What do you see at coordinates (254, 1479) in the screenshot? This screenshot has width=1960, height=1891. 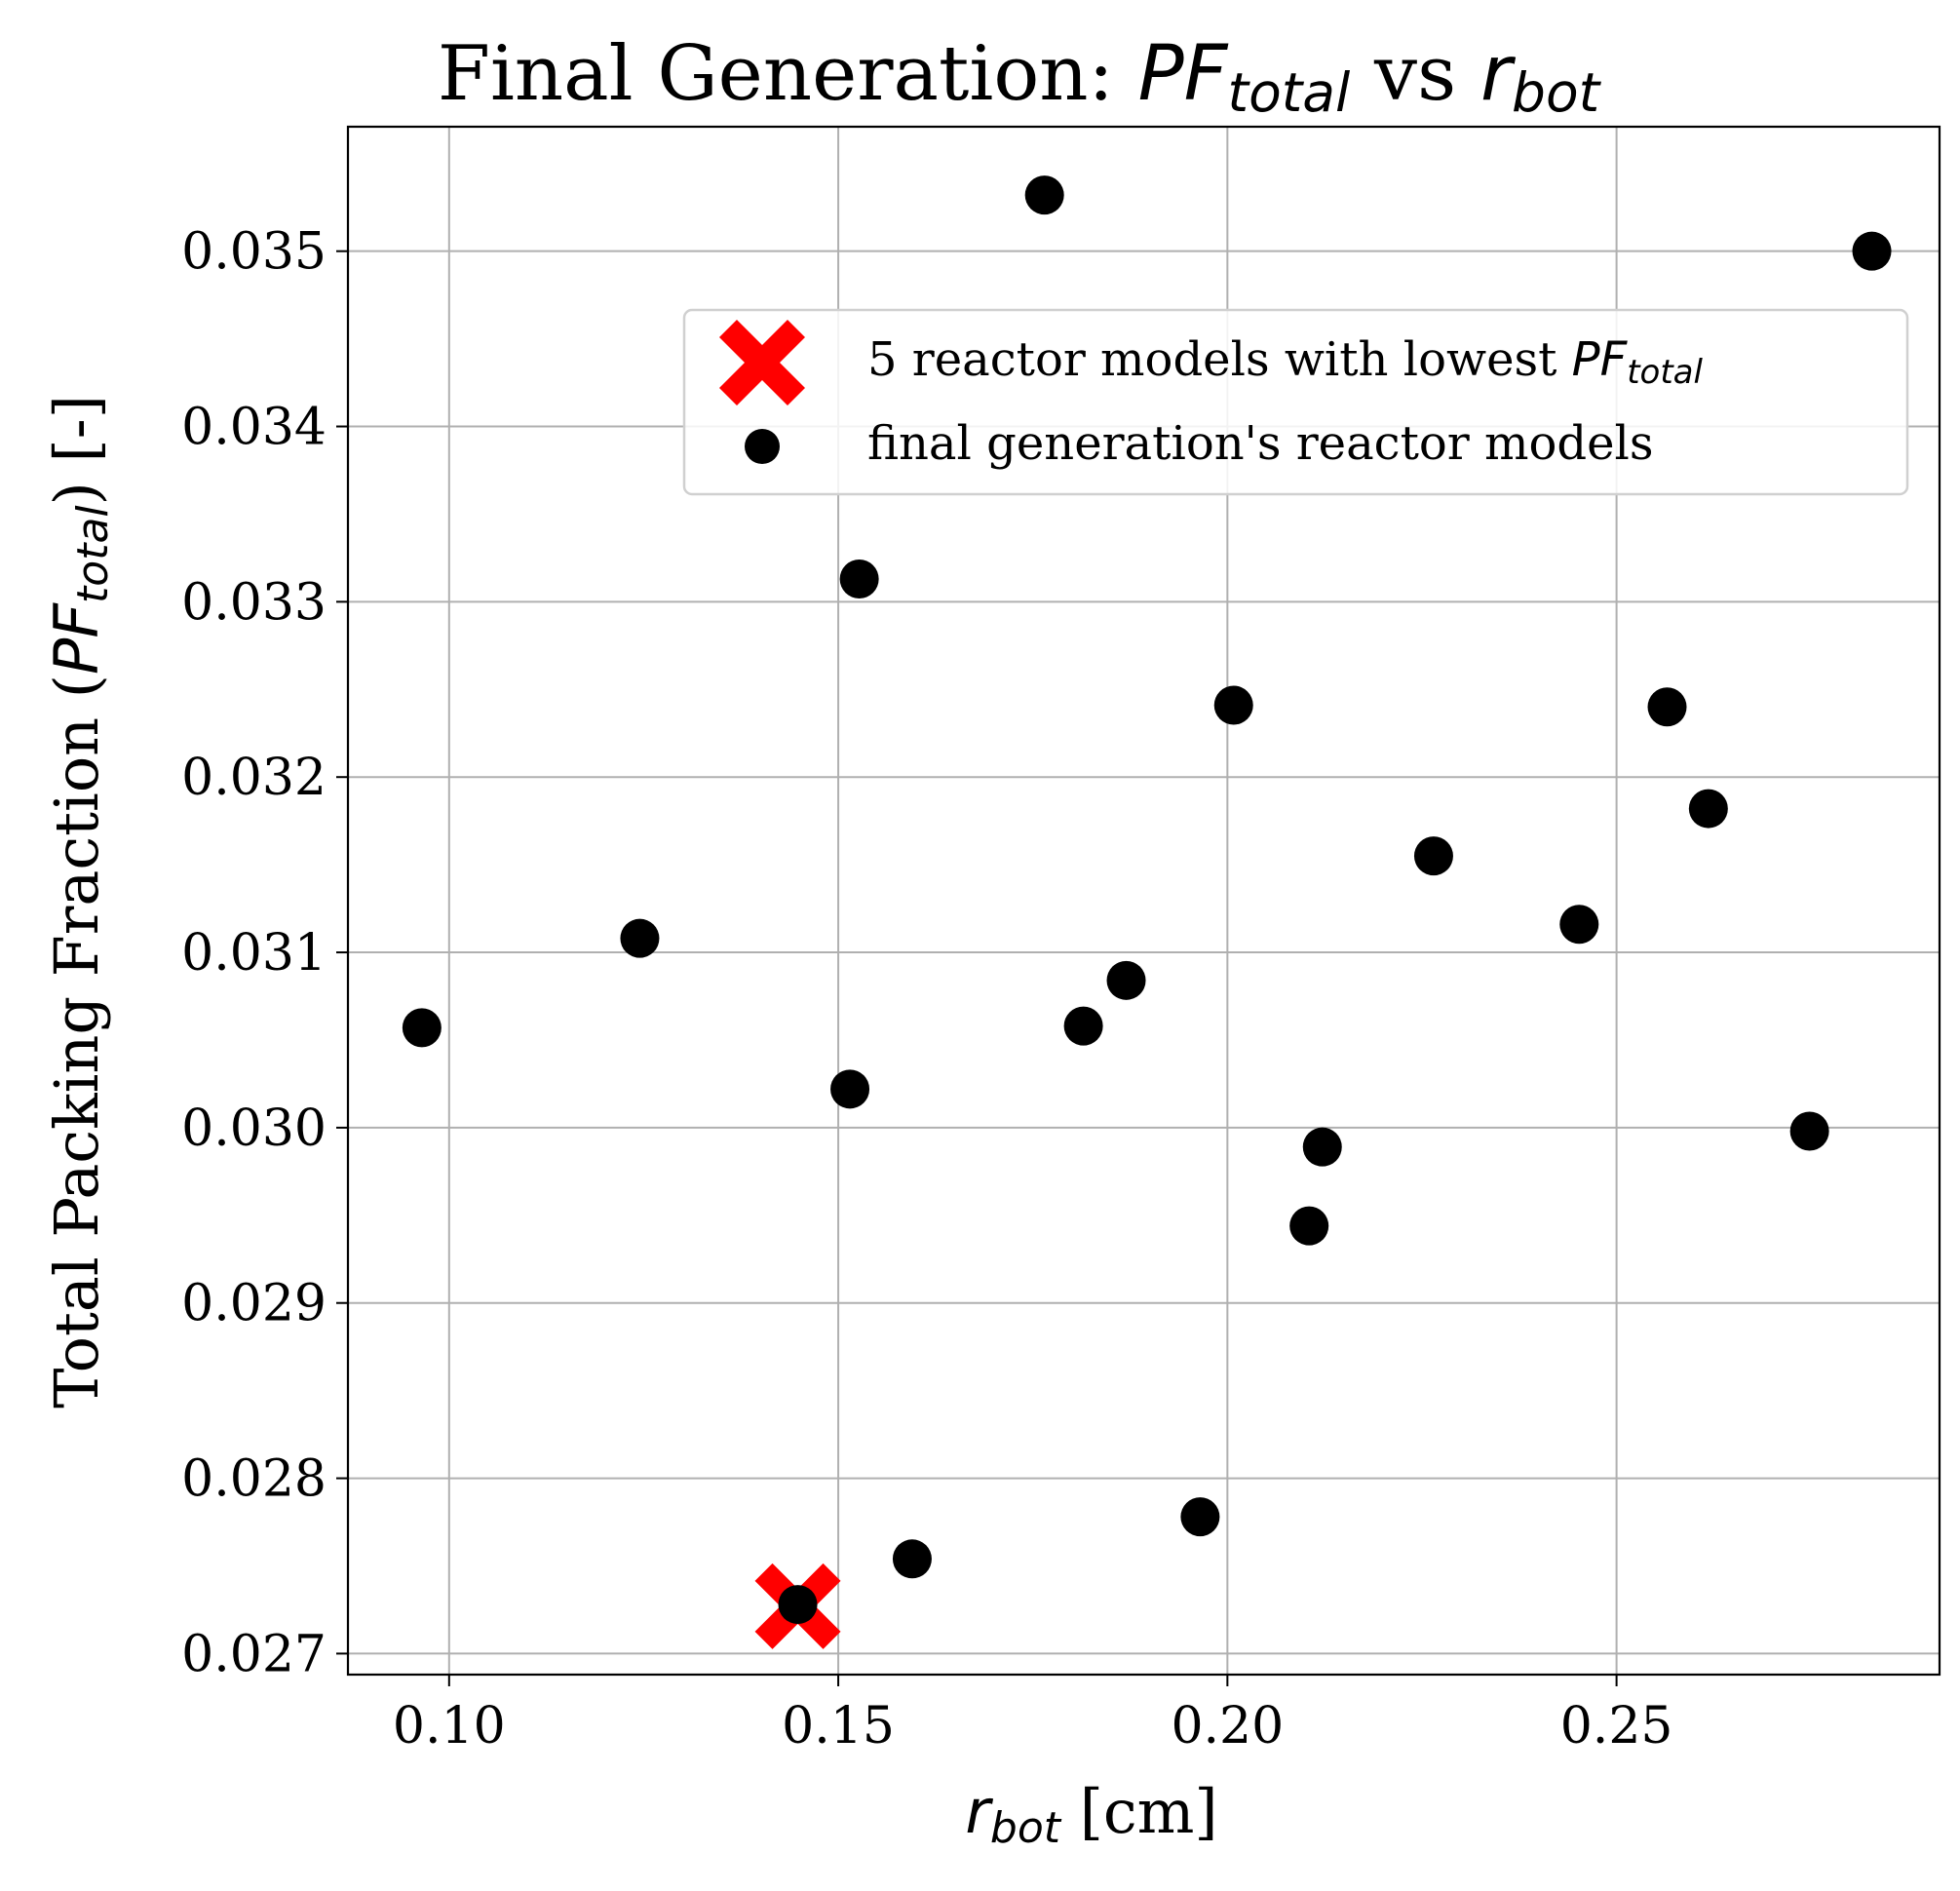 I see `y-tick-label: 0.028` at bounding box center [254, 1479].